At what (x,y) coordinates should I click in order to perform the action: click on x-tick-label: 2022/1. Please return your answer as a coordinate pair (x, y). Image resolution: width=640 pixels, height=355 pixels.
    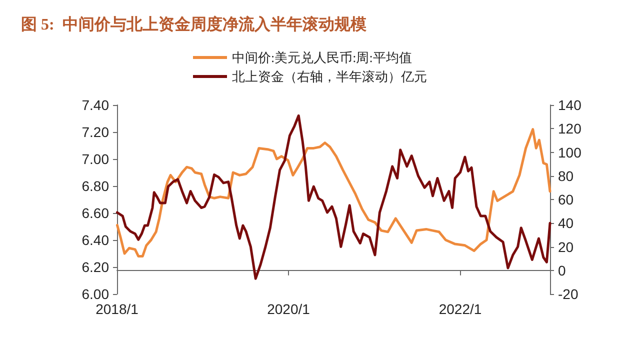
    Looking at the image, I should click on (460, 309).